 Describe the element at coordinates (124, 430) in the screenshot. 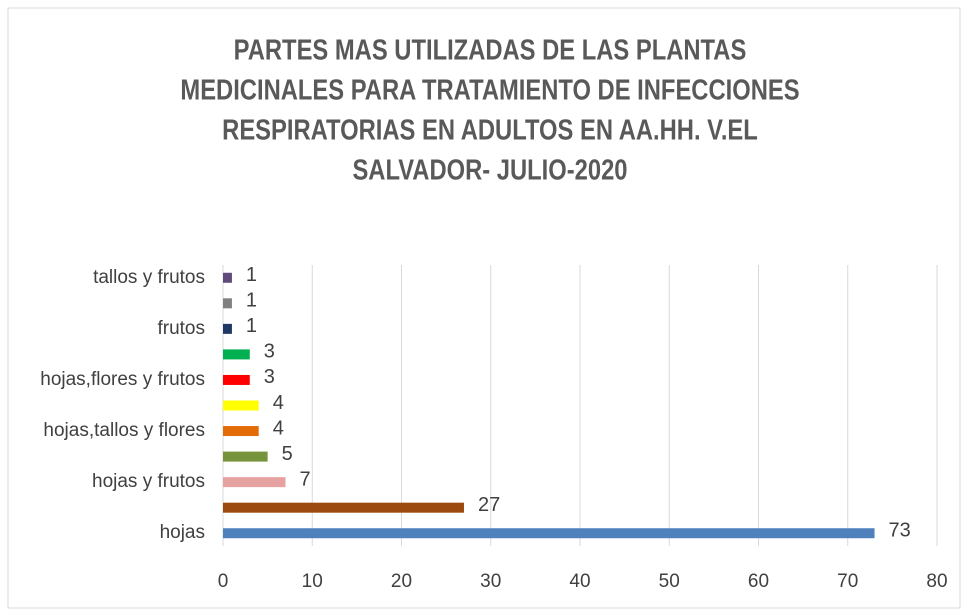

I see `y-tick-label: hojas,tallos y flores` at that location.